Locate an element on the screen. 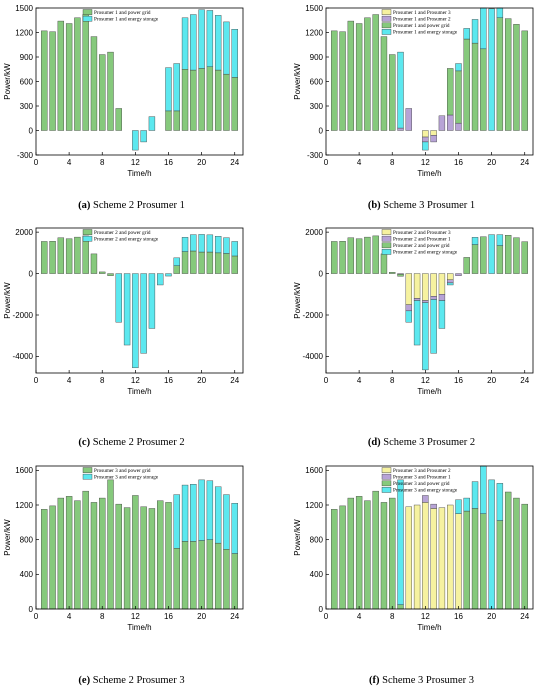  y-tick-label-a: 900 is located at coordinates (27, 57).